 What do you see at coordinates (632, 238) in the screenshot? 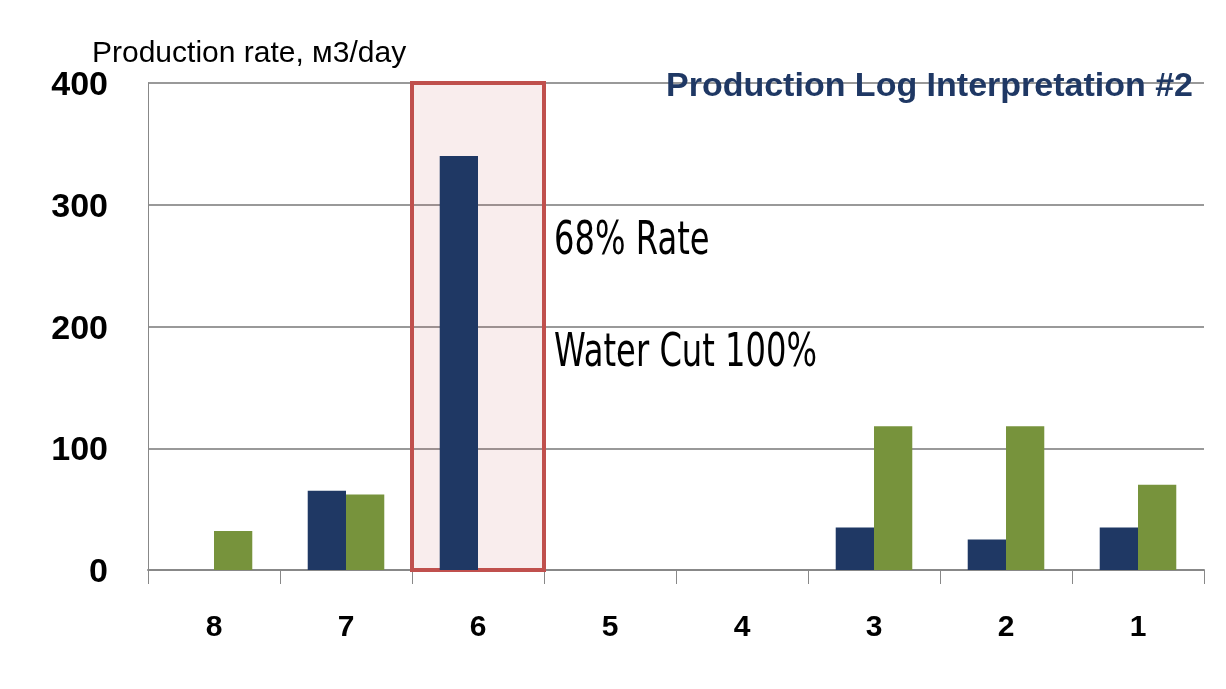
I see `annotation: 68% Rate` at bounding box center [632, 238].